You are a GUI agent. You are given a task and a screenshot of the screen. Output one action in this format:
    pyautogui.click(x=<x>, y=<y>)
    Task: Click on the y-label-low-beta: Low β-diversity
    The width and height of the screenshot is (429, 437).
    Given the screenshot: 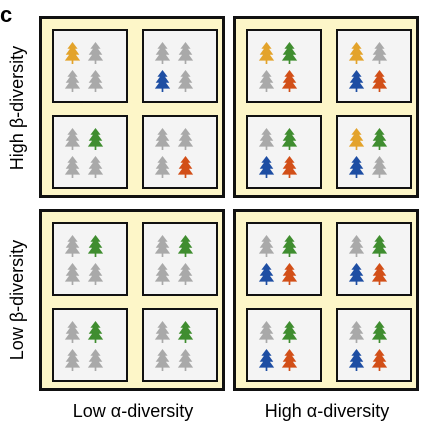 What is the action you would take?
    pyautogui.click(x=17, y=300)
    